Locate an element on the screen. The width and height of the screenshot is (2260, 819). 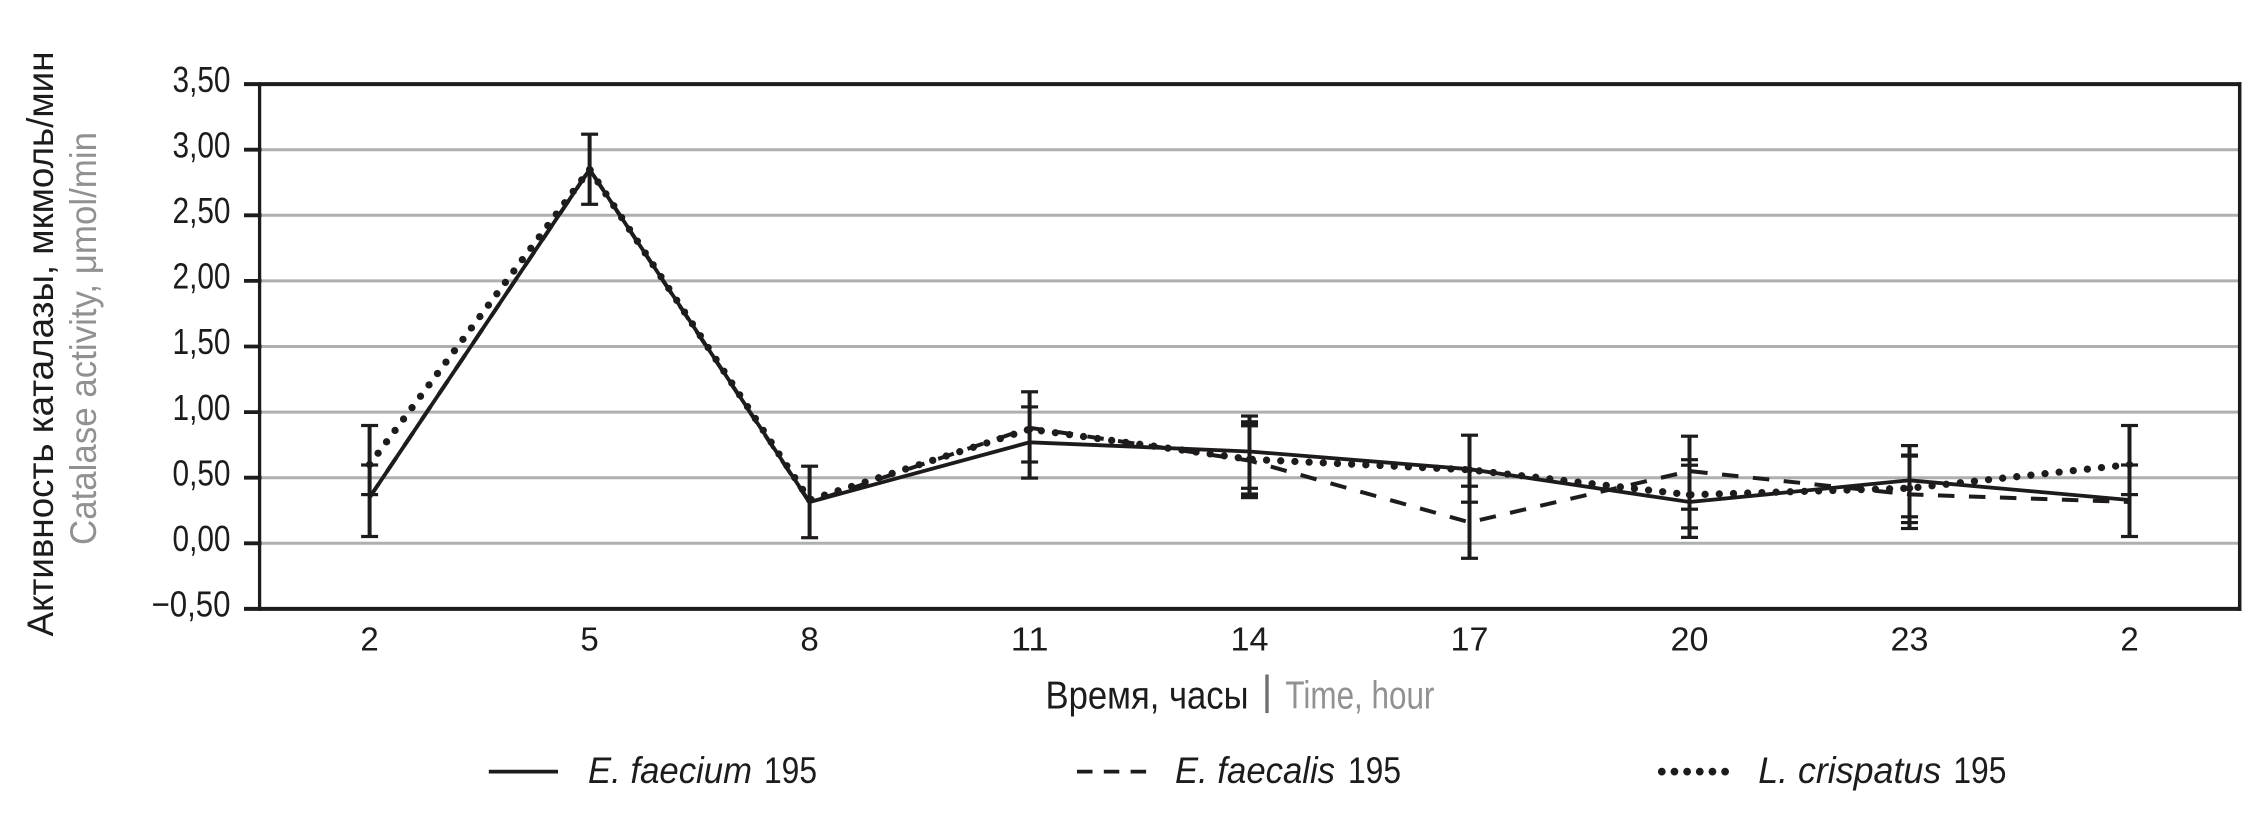
svg-text: 23 is located at coordinates (1910, 639).